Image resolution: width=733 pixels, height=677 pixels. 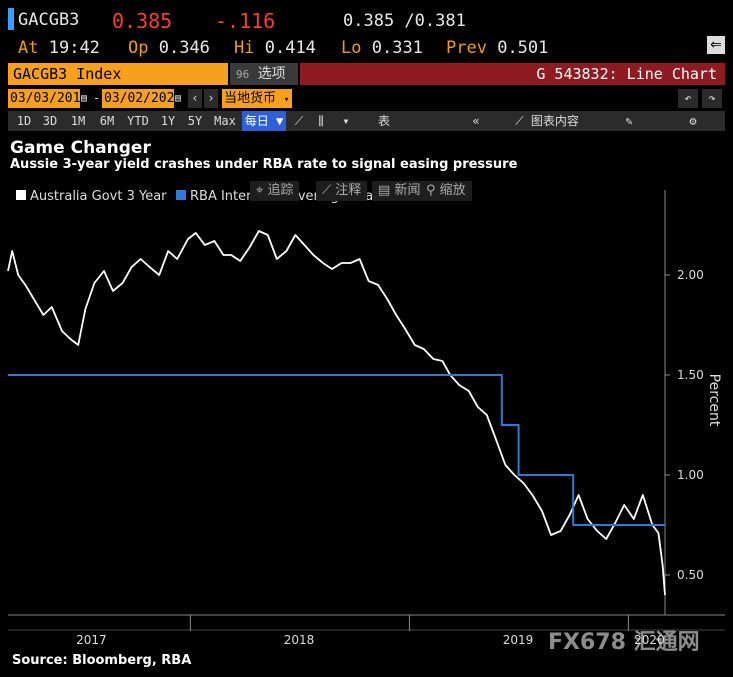 What do you see at coordinates (107, 121) in the screenshot?
I see `period-6m: 6M` at bounding box center [107, 121].